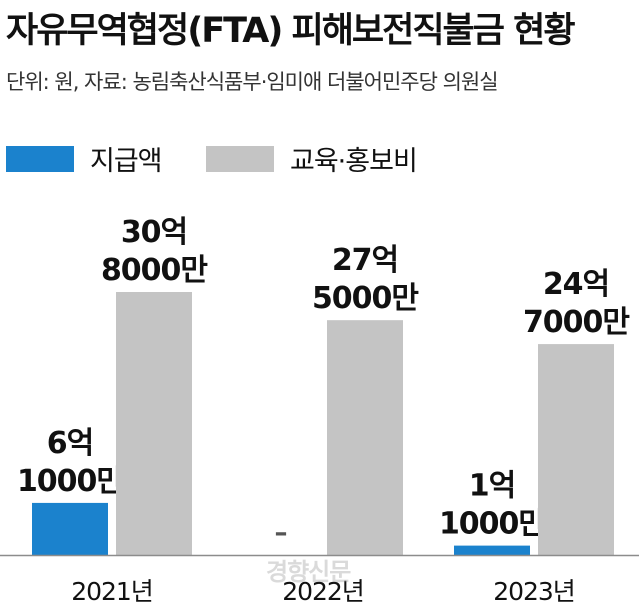 The width and height of the screenshot is (639, 608). What do you see at coordinates (365, 298) in the screenshot?
I see `data-label-promotion-2-line2: 5000만` at bounding box center [365, 298].